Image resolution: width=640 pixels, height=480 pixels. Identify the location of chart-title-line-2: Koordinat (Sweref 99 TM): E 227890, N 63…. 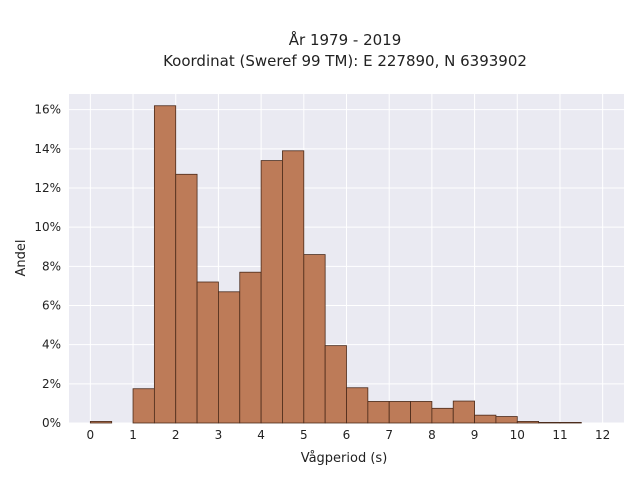
(345, 61).